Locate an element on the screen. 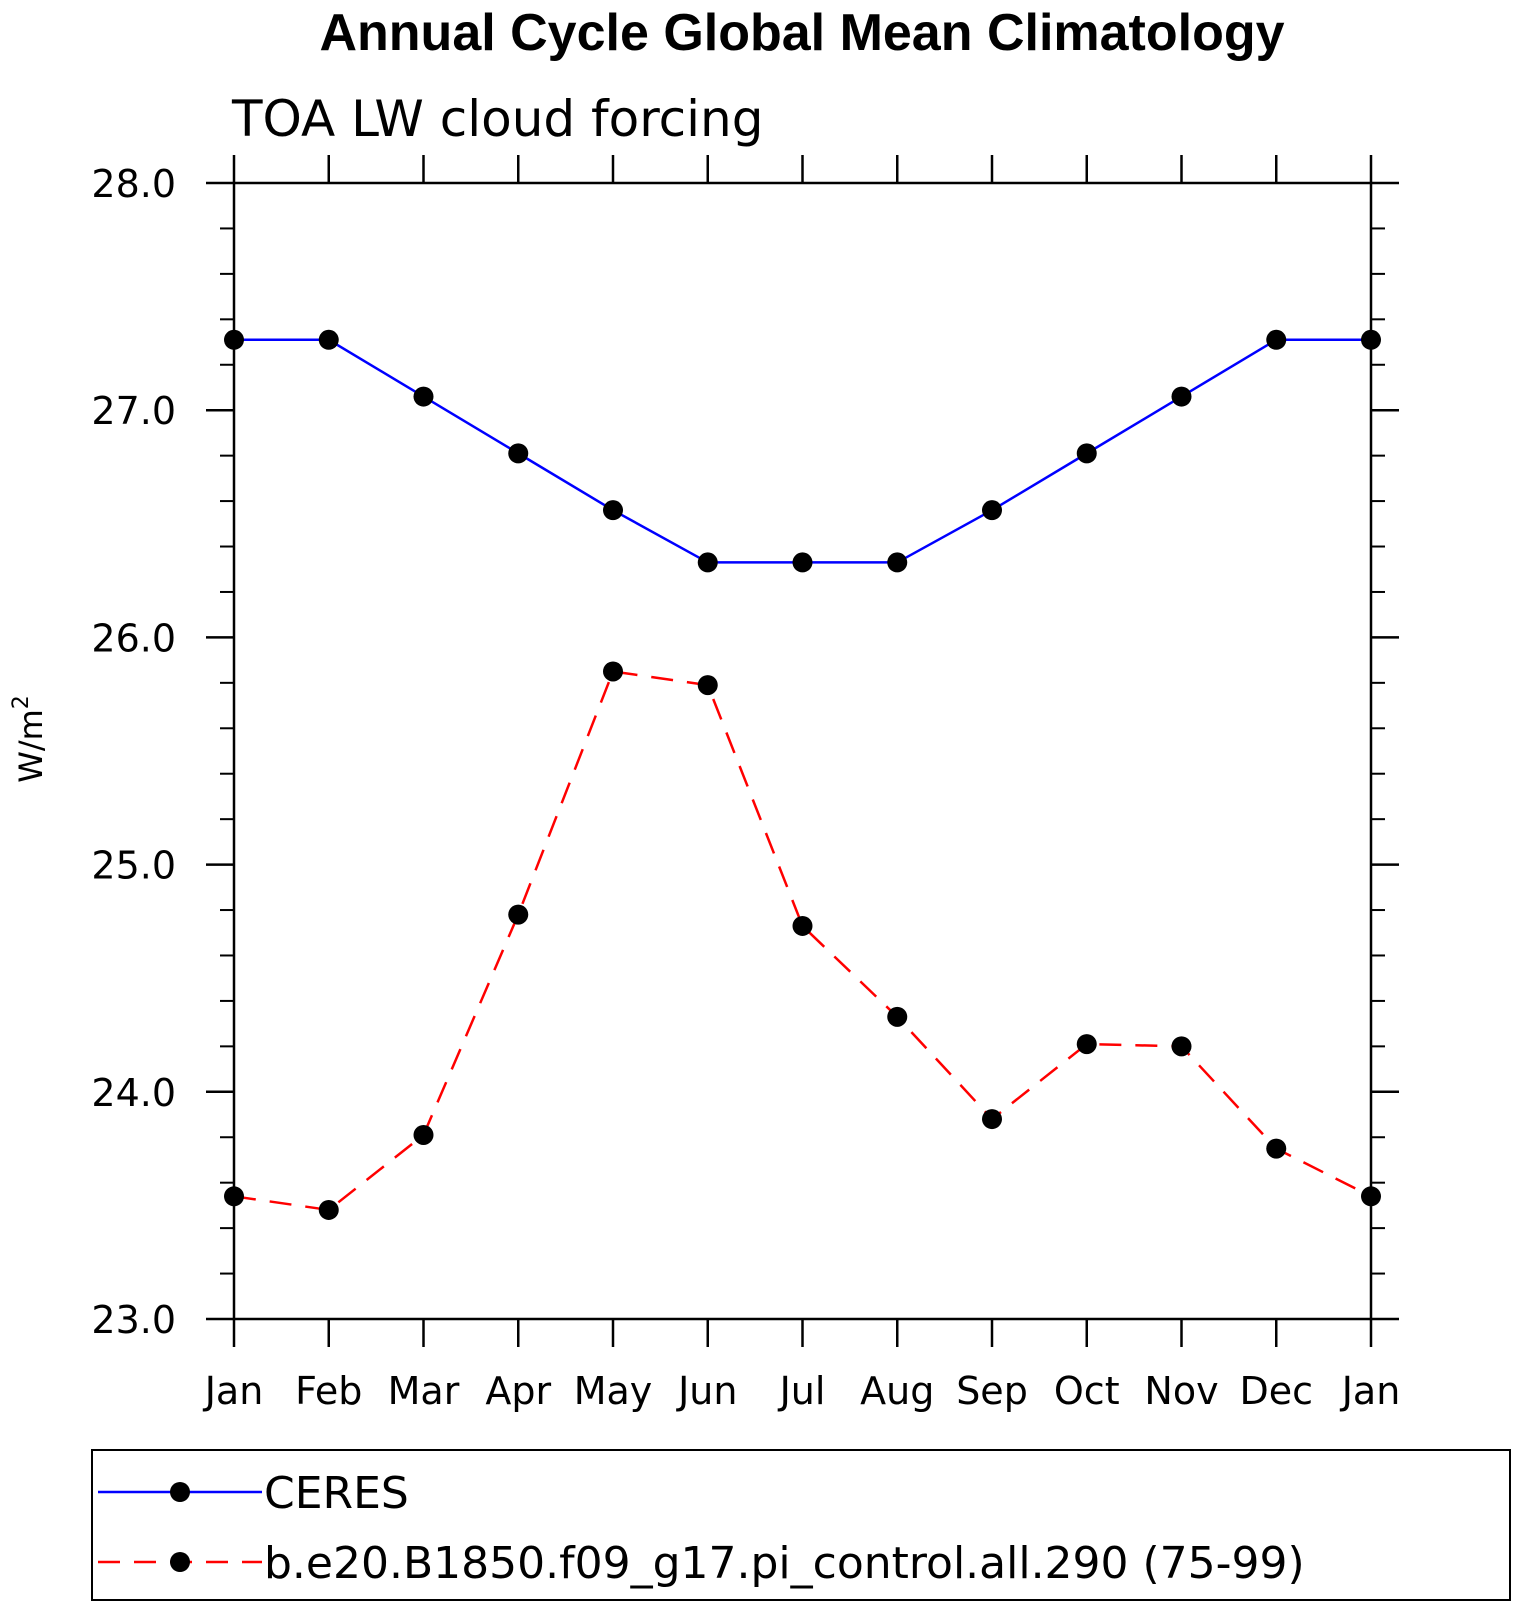 Image resolution: width=1514 pixels, height=1604 pixels. x-tick-labels: Jan Feb Mar Apr May Jun Jul Aug Sep Oct Nov Dec Jan is located at coordinates (802, 1391).